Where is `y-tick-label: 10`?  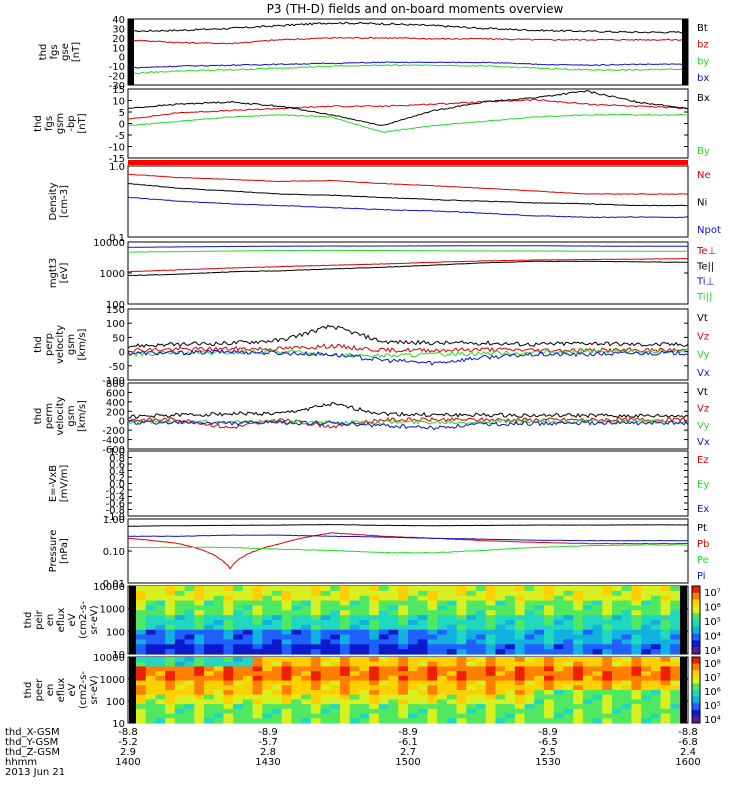 y-tick-label: 10 is located at coordinates (118, 48).